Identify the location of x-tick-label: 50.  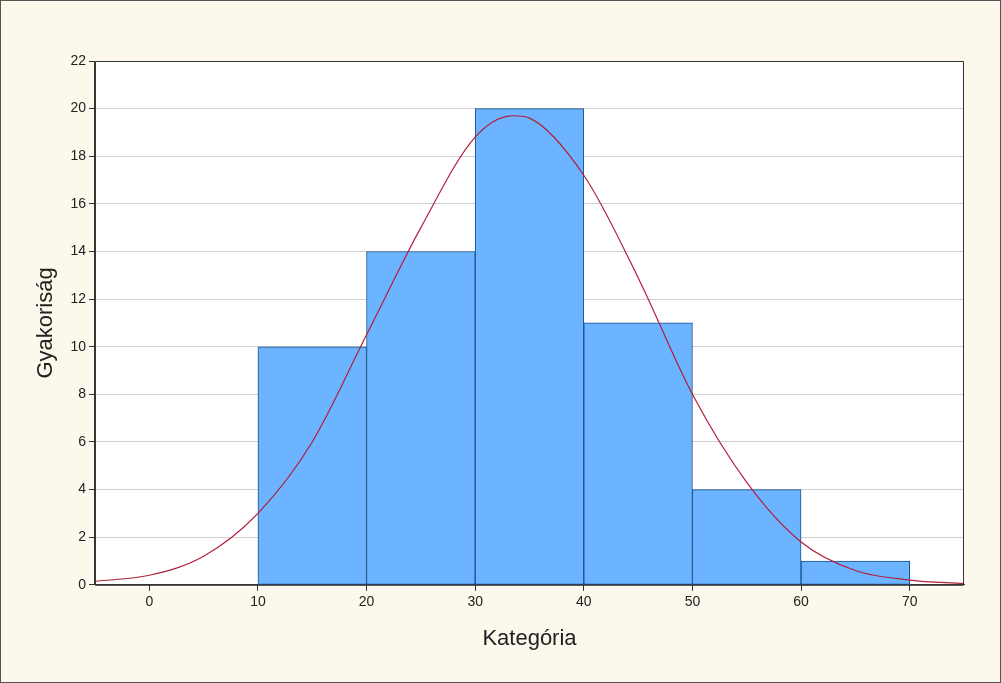
(692, 601).